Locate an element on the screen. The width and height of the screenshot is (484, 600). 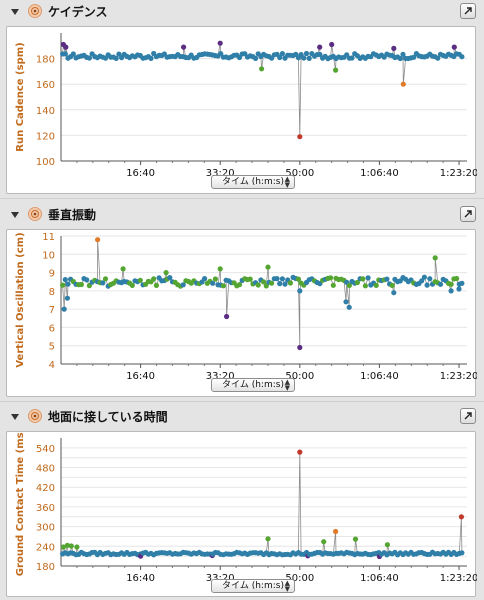
y-tick-label: 160 is located at coordinates (45, 85).